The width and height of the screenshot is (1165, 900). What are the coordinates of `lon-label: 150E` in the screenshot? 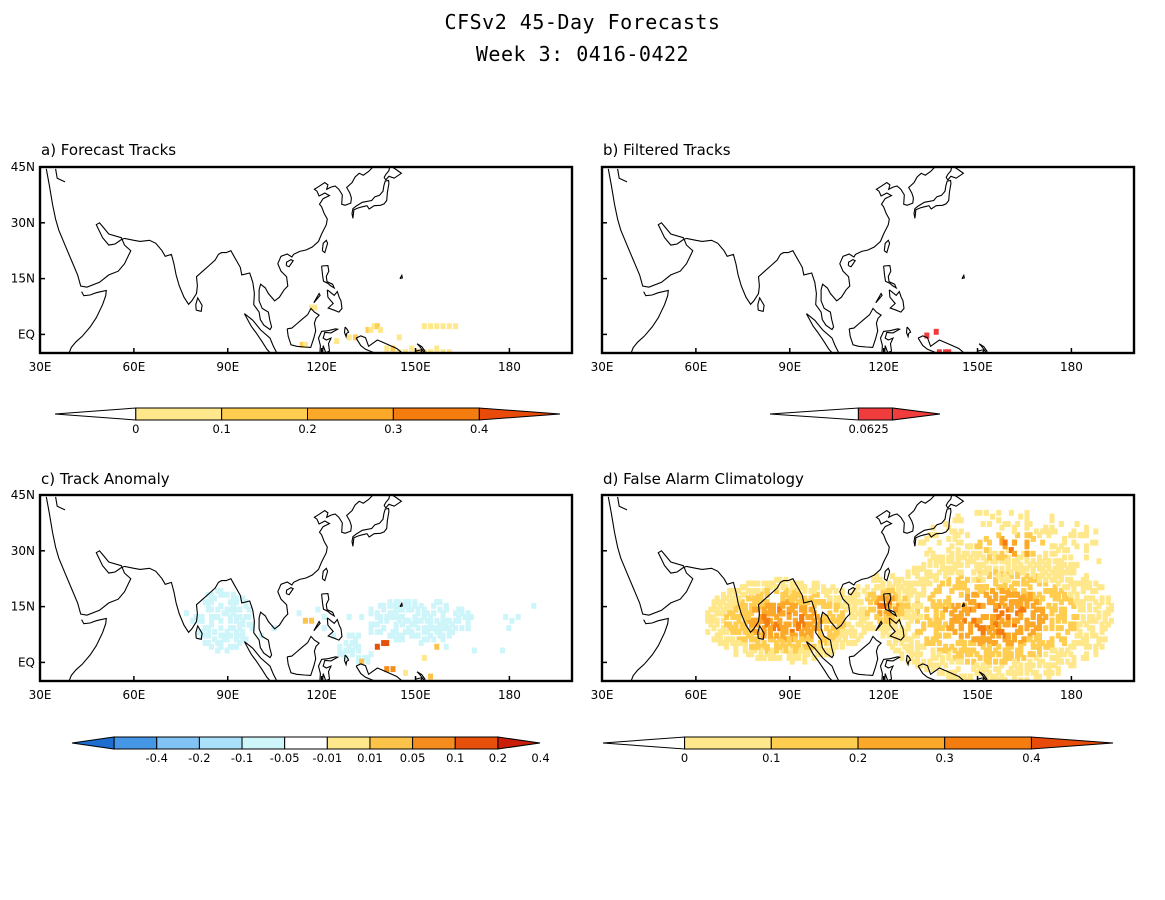 It's located at (415, 695).